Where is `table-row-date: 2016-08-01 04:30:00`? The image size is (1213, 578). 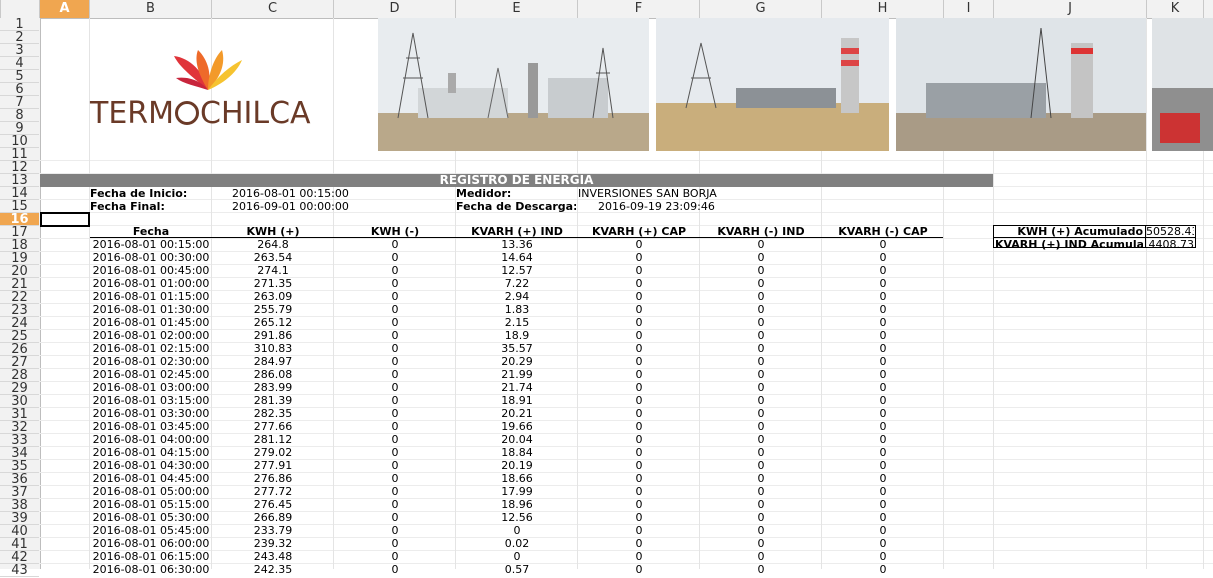
table-row-date: 2016-08-01 04:30:00 is located at coordinates (151, 465).